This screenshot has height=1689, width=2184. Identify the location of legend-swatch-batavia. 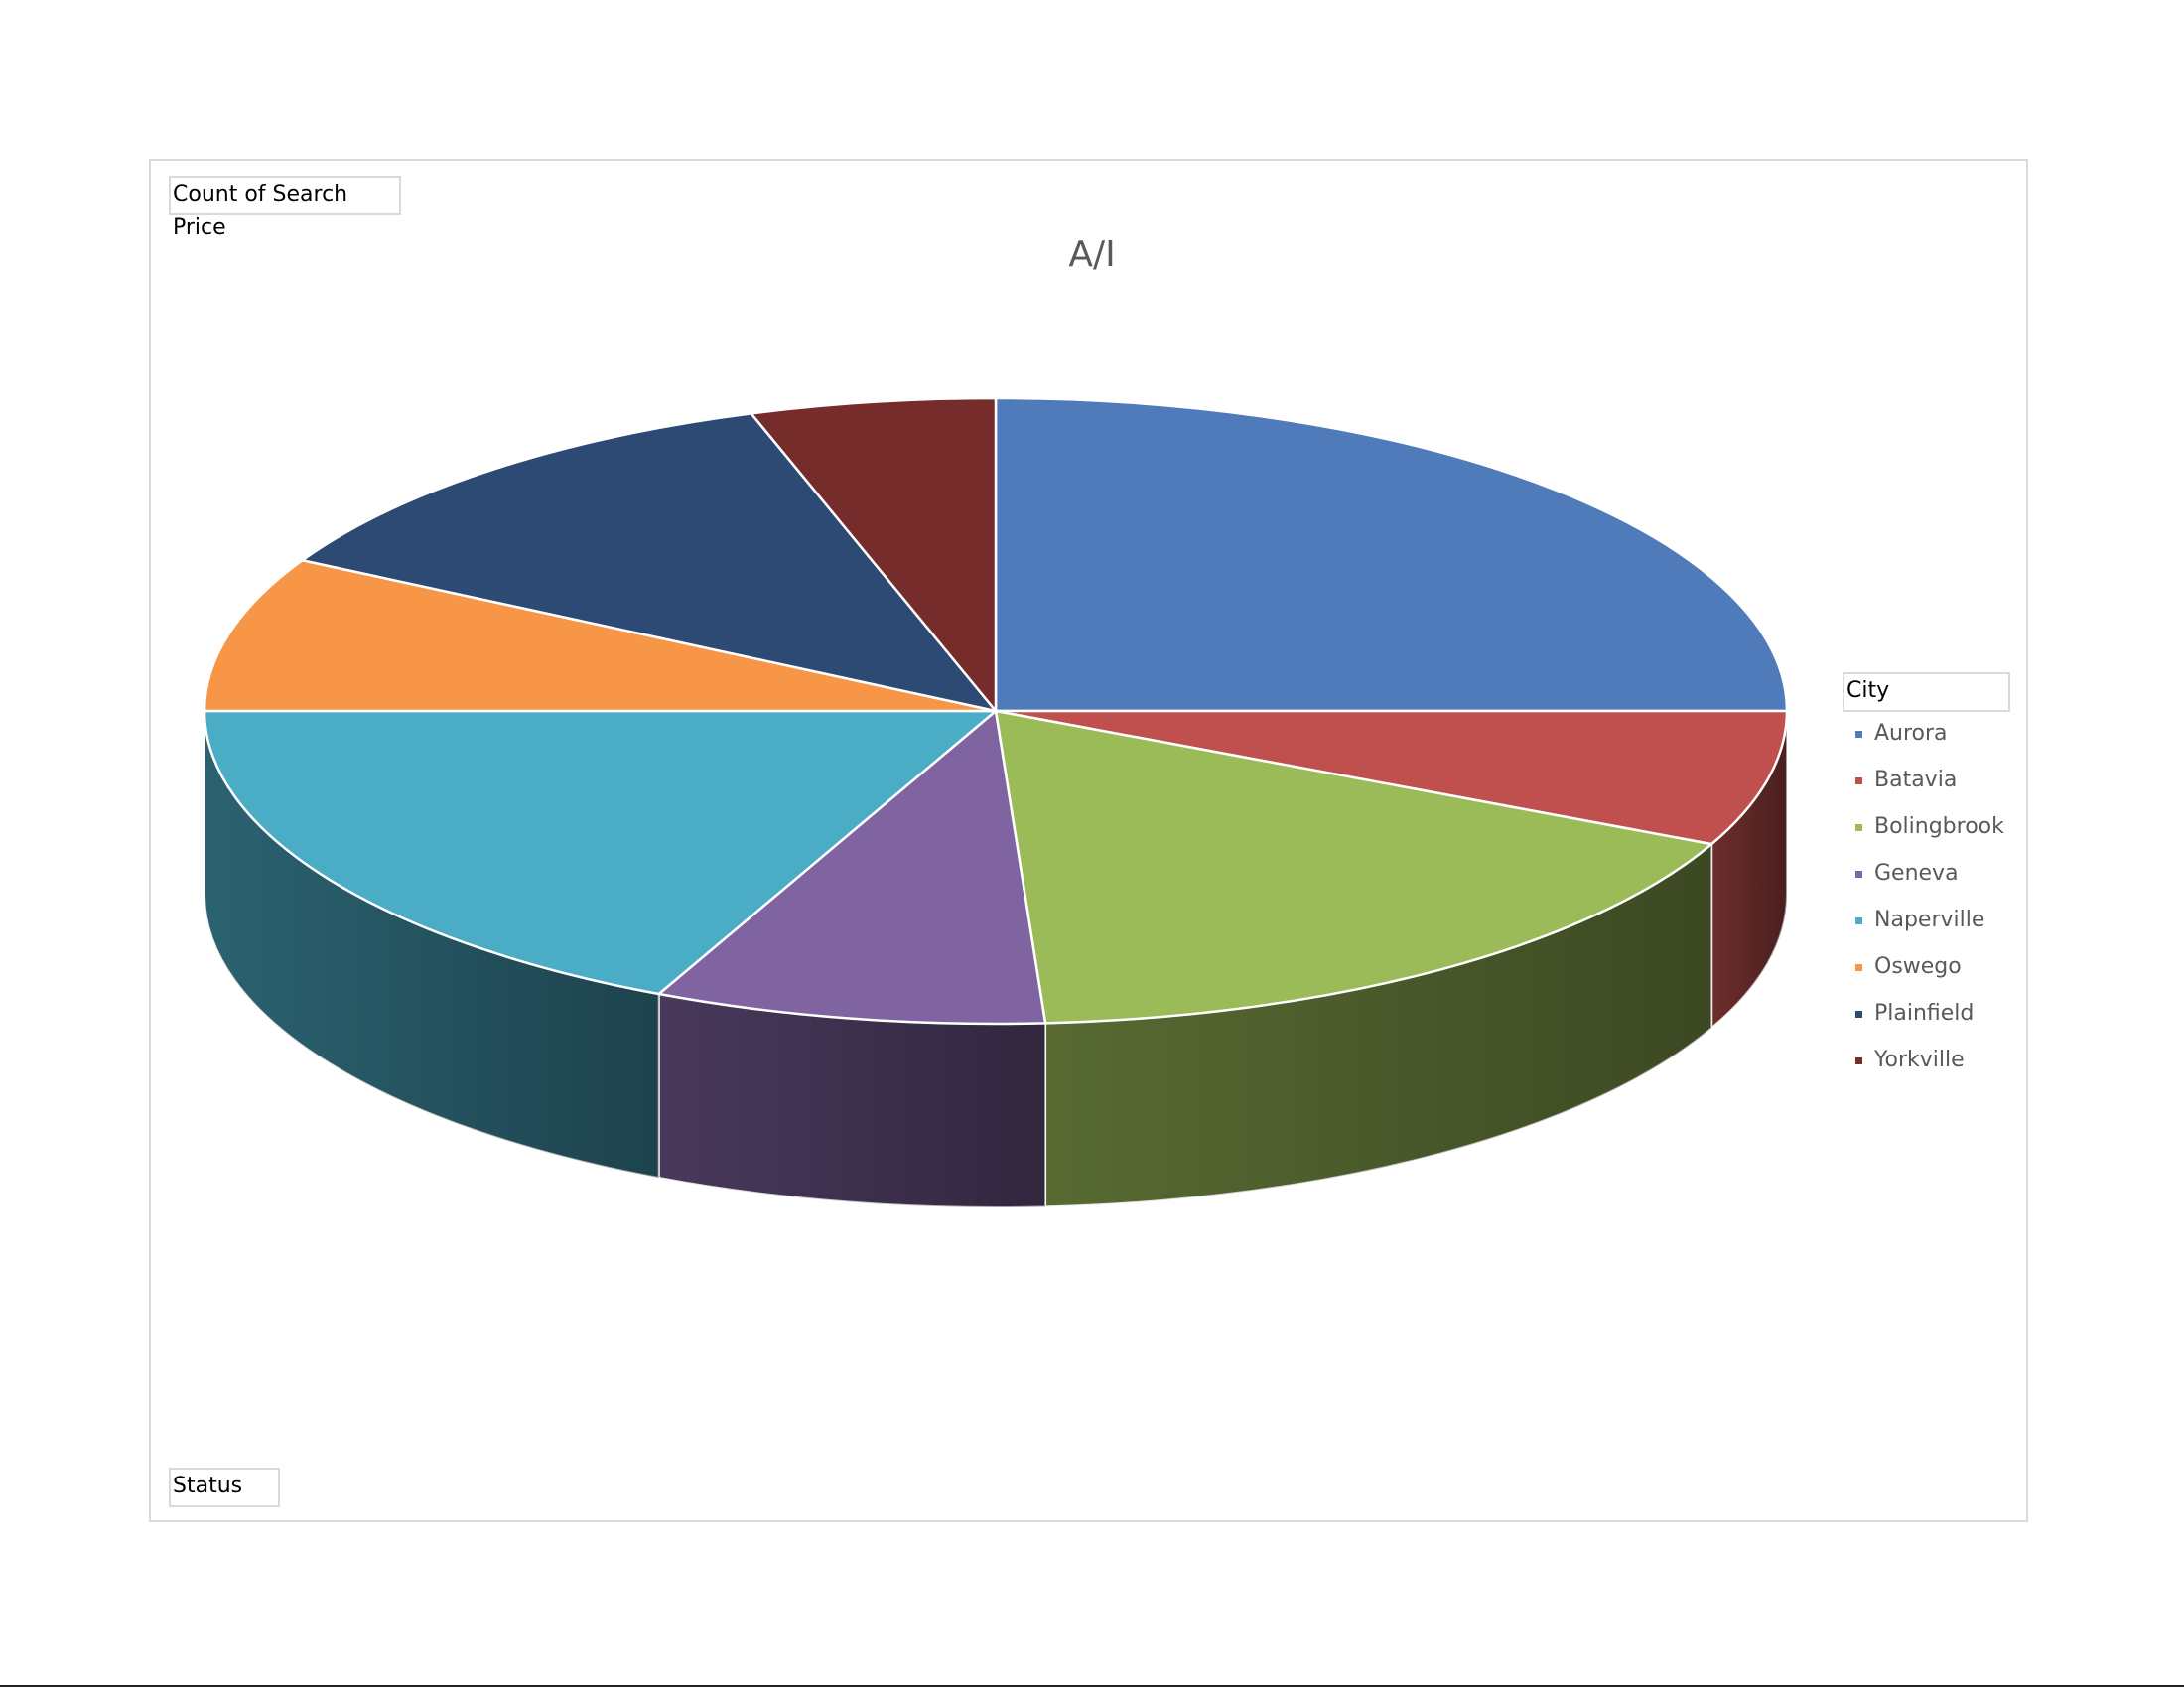
(1858, 780).